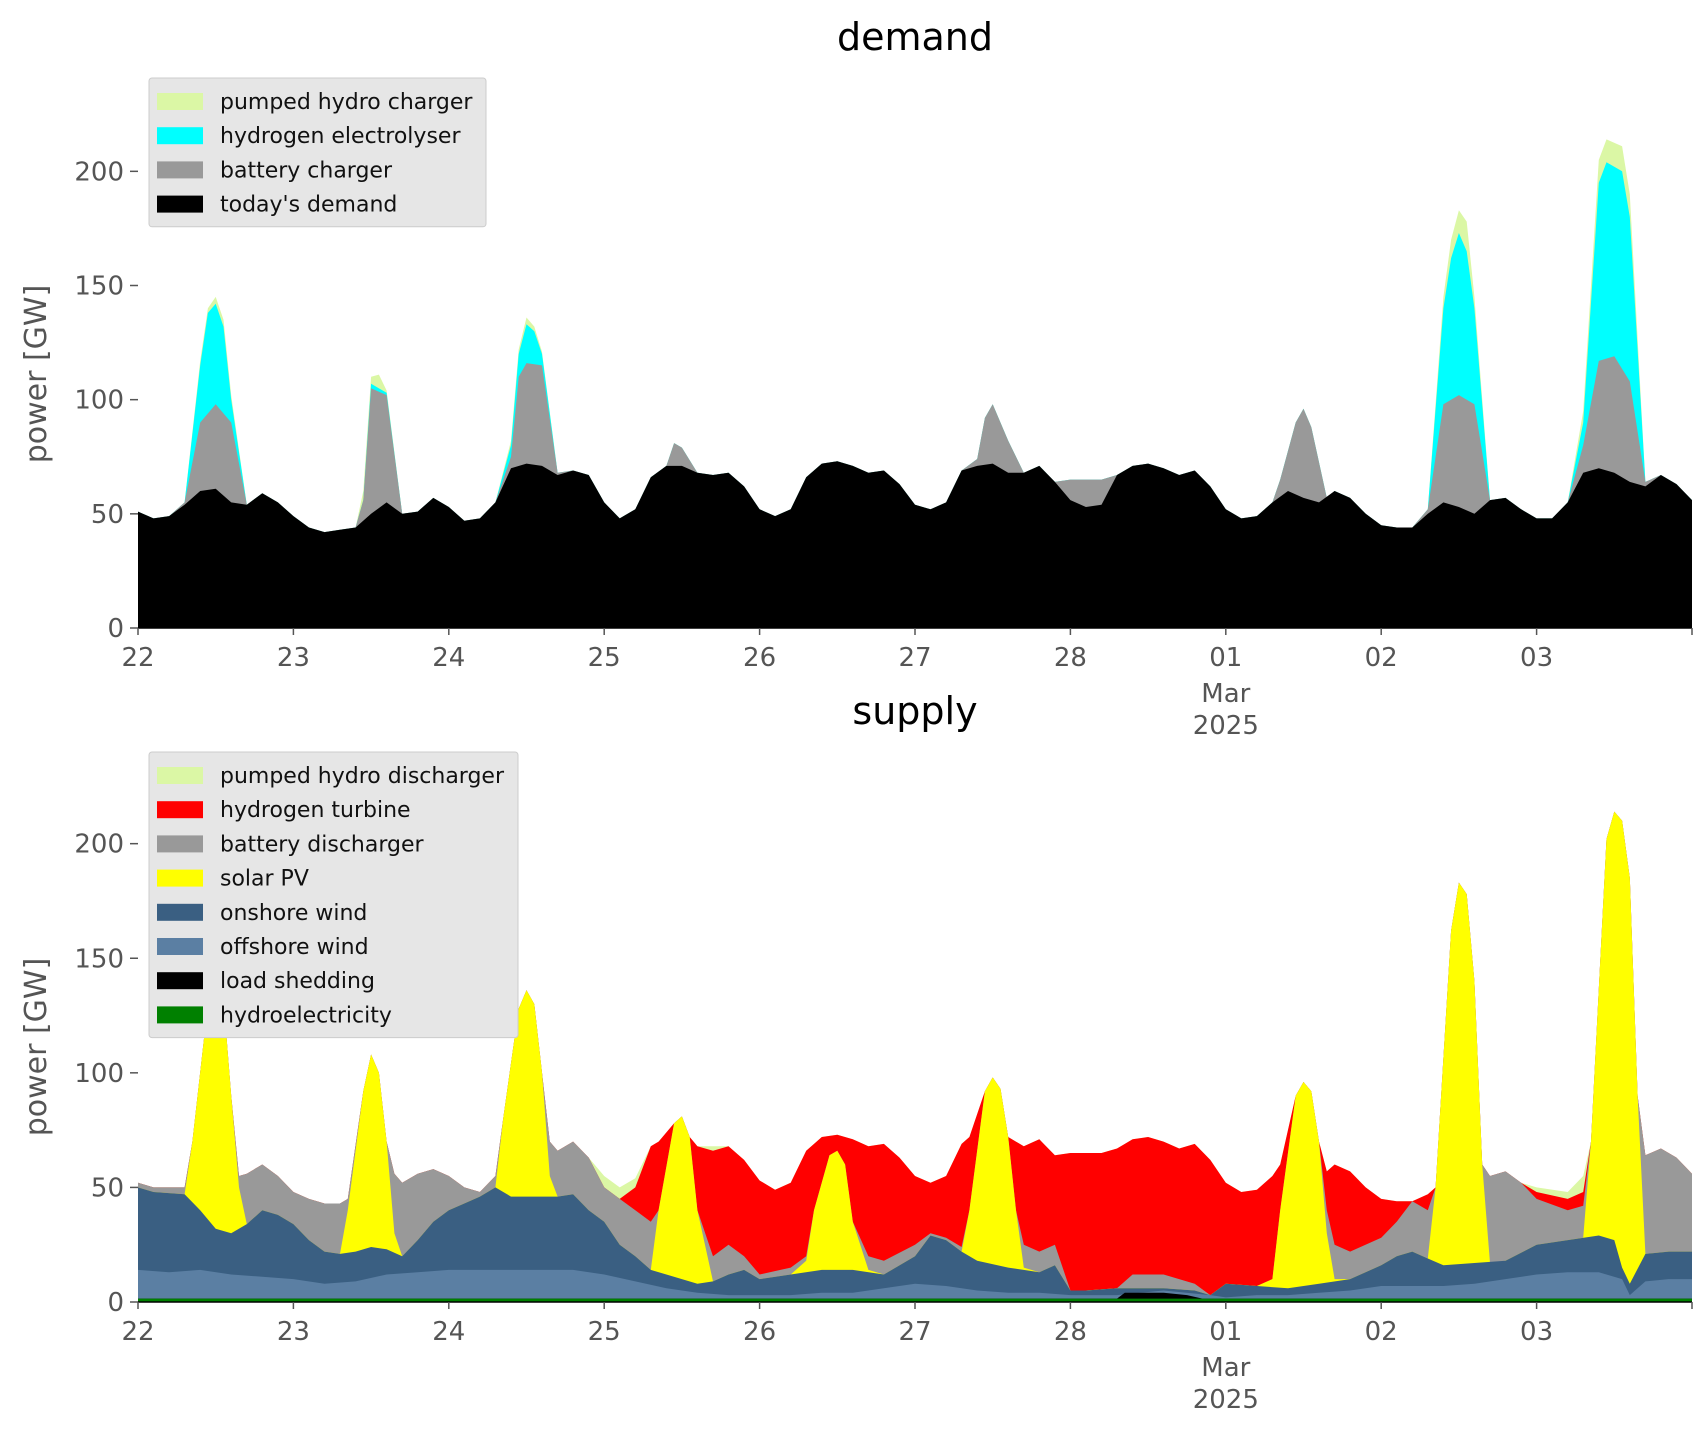 The height and width of the screenshot is (1435, 1706). Describe the element at coordinates (180, 1015) in the screenshot. I see `legend-swatch-hydroelectricity` at that location.